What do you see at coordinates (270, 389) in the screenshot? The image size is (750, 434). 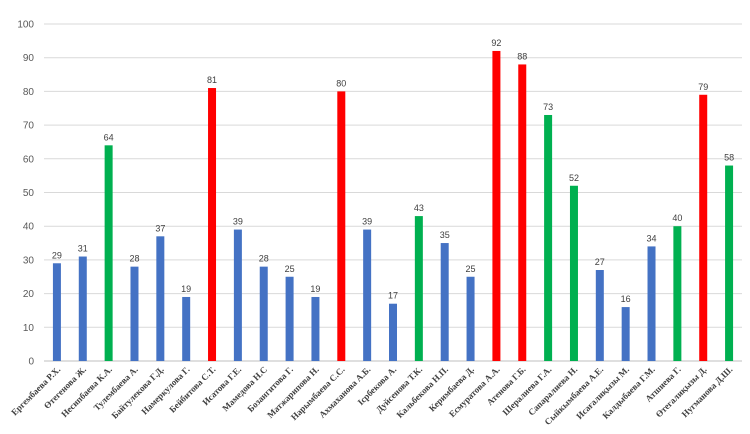 I see `category-label: Бозангитова Г.` at bounding box center [270, 389].